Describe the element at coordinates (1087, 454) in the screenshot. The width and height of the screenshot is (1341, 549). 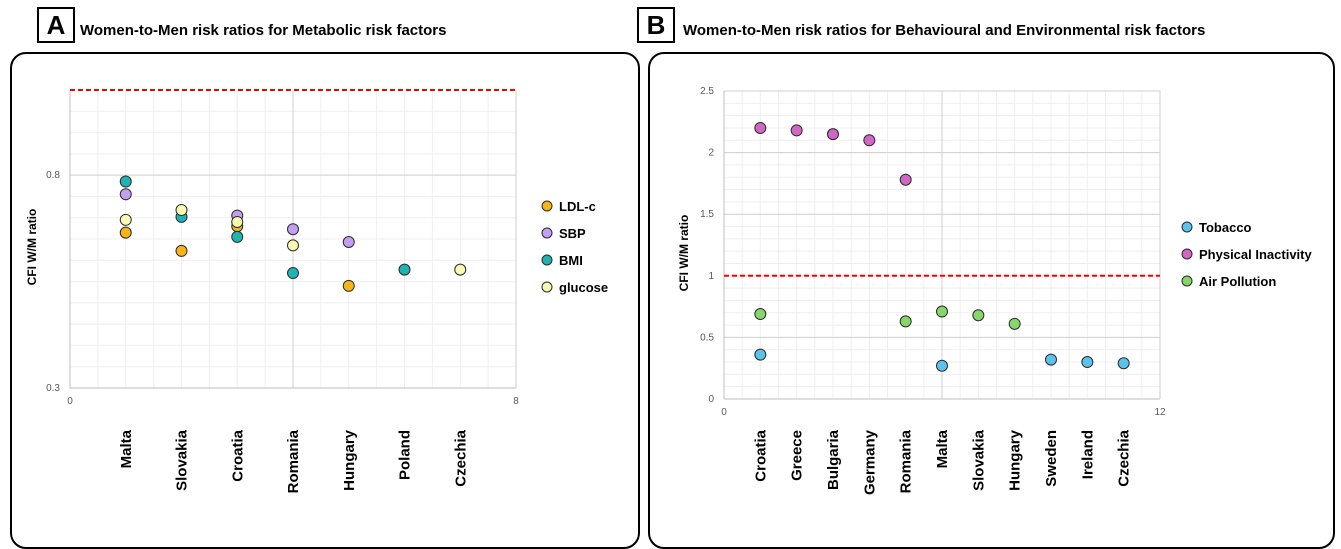
I see `category-label: Ireland` at that location.